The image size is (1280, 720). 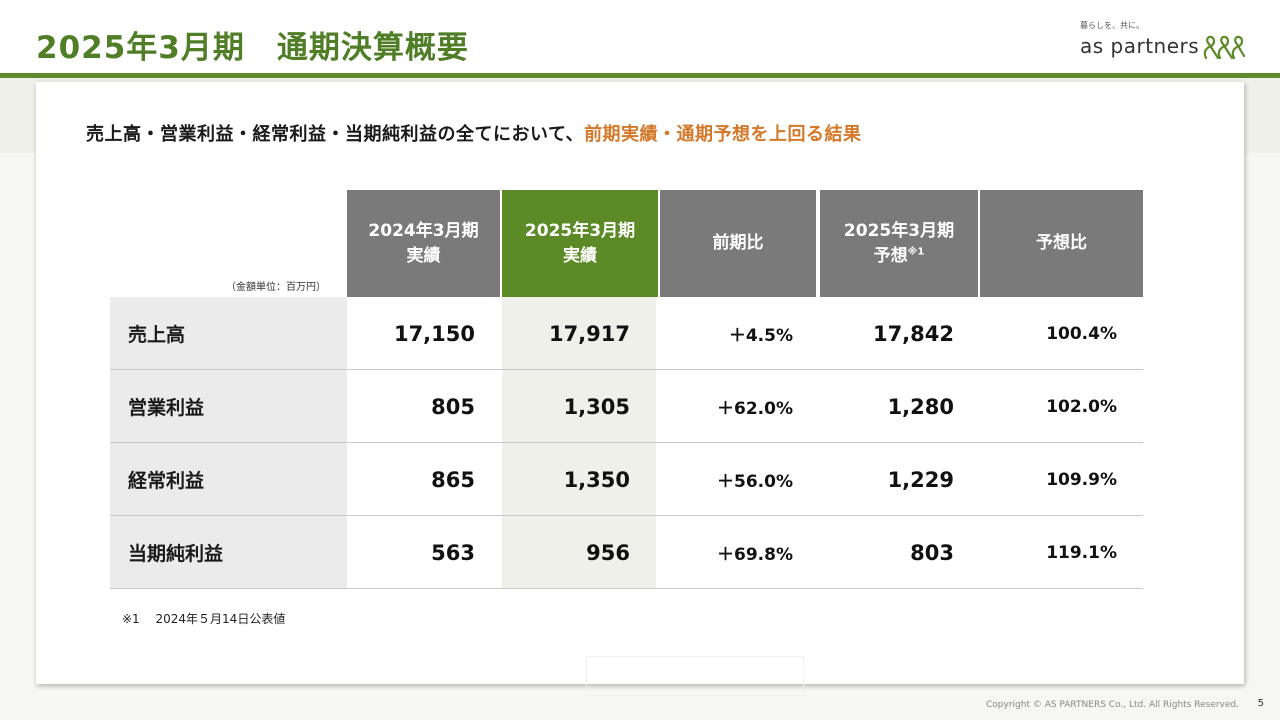 What do you see at coordinates (1260, 703) in the screenshot?
I see `page-number: 5` at bounding box center [1260, 703].